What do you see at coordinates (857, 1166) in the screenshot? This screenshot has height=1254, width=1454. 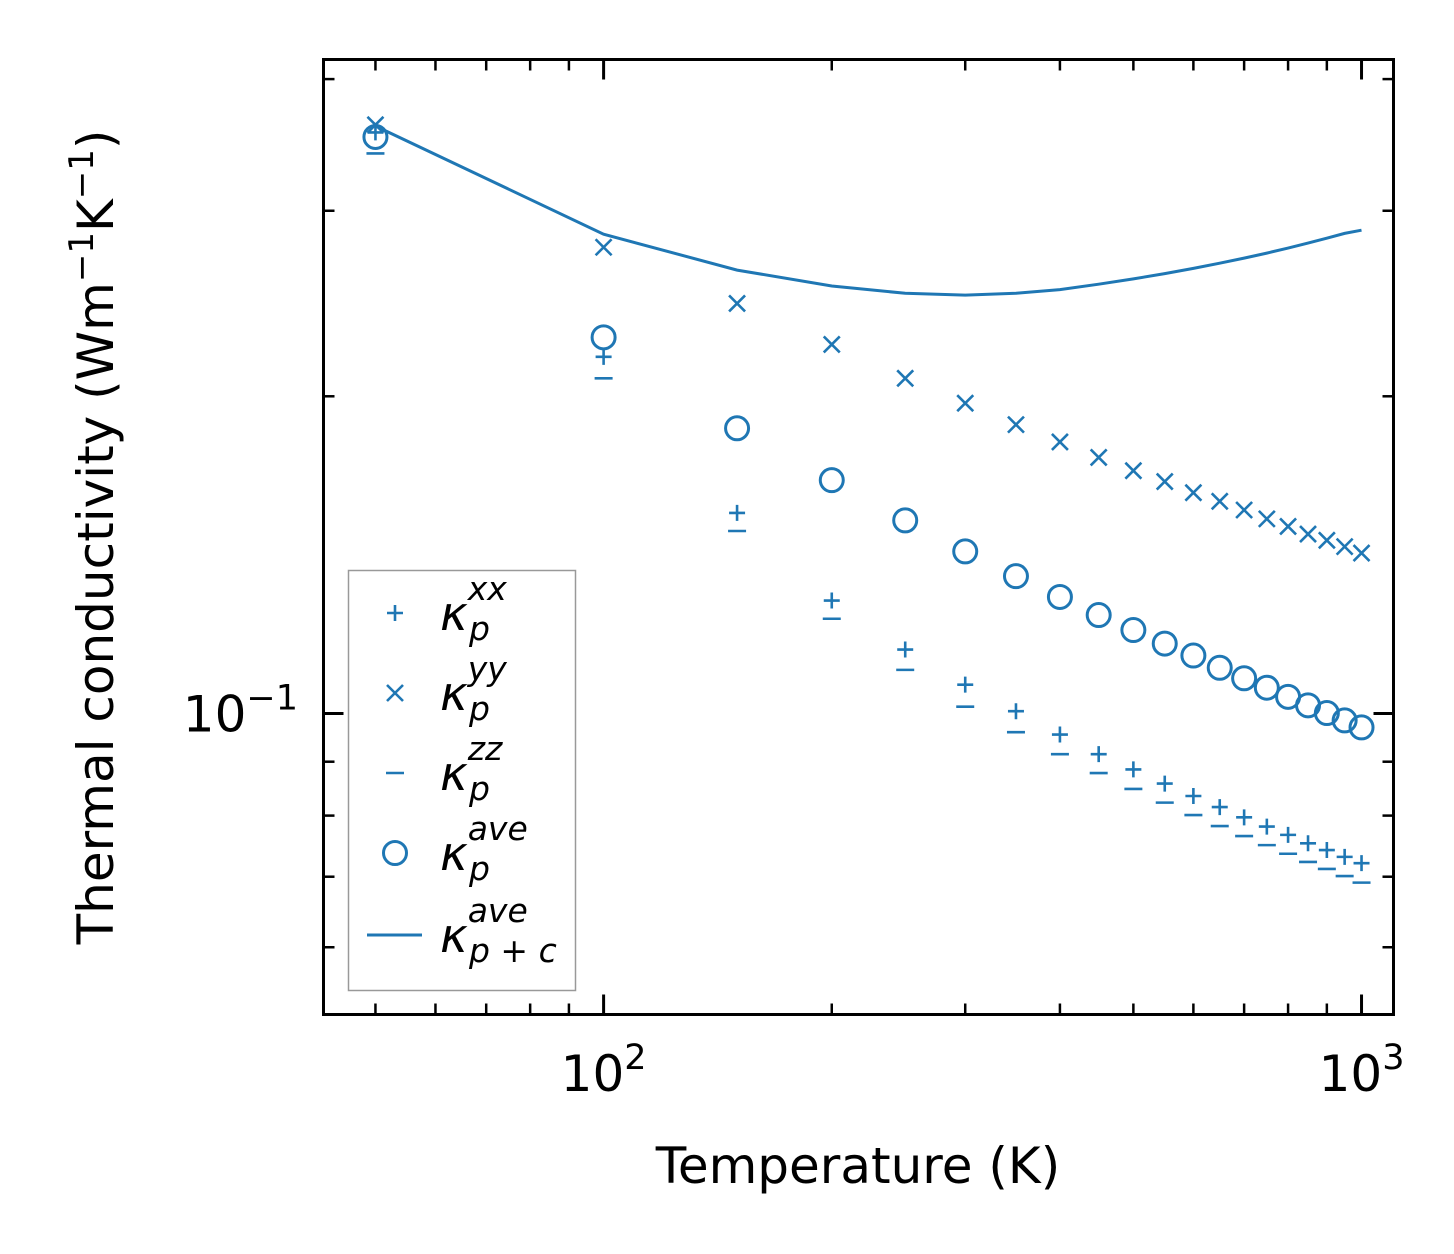 I see `x-axis-label: Temperature (K)` at bounding box center [857, 1166].